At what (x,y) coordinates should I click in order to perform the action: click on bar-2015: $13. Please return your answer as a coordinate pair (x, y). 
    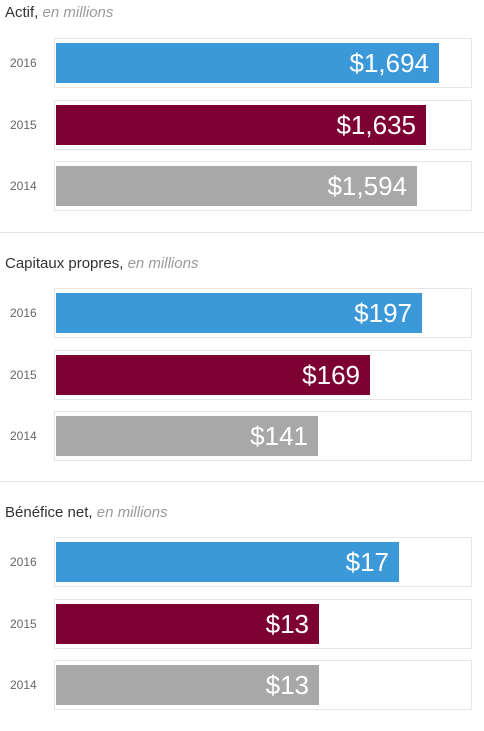
    Looking at the image, I should click on (187, 624).